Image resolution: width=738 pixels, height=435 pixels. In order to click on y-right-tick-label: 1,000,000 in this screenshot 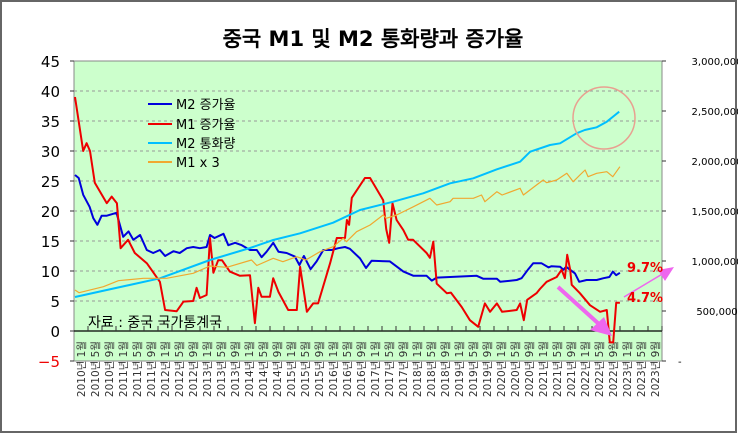, I will do `click(715, 262)`.